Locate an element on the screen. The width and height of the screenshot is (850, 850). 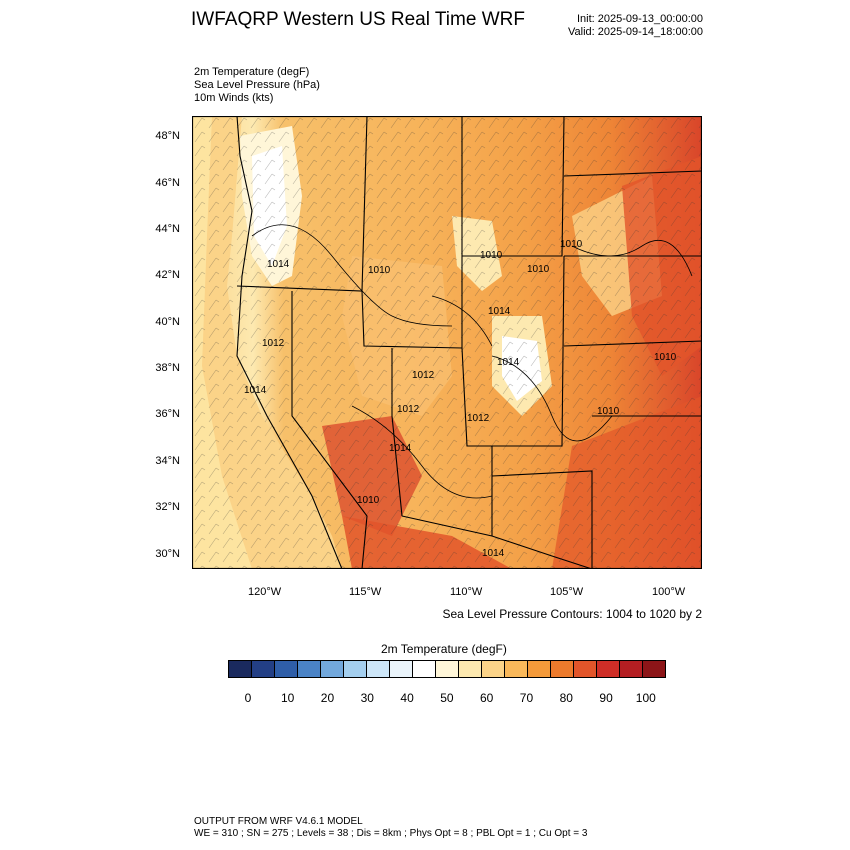
lat-label: 48°N is located at coordinates (167, 136).